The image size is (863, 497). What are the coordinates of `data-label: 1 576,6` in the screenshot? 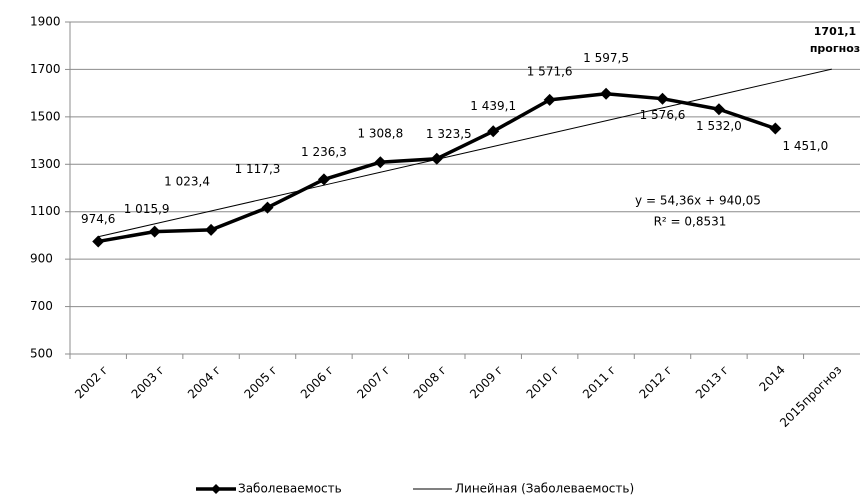 It's located at (663, 115).